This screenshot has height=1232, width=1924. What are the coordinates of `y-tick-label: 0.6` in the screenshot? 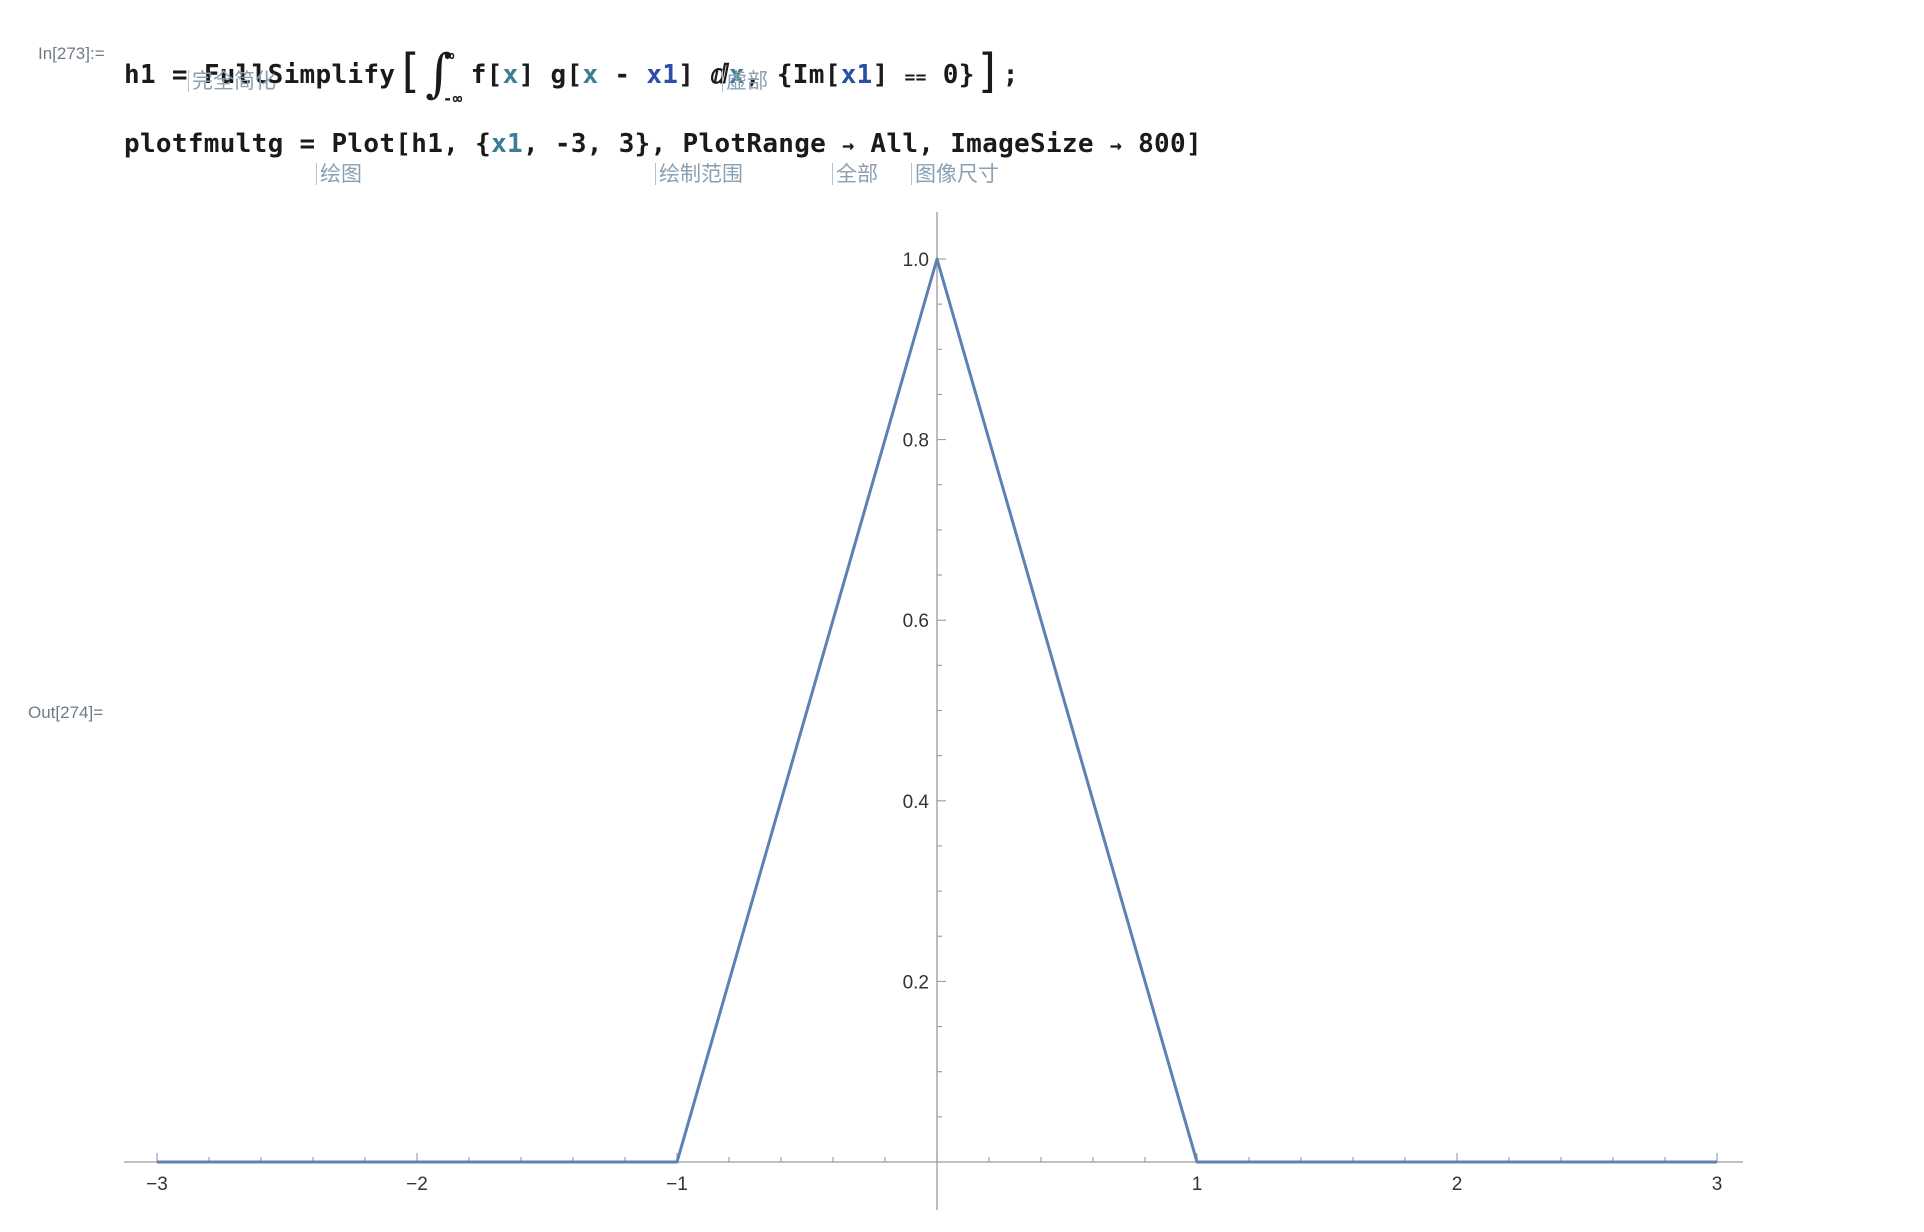 It's located at (916, 621).